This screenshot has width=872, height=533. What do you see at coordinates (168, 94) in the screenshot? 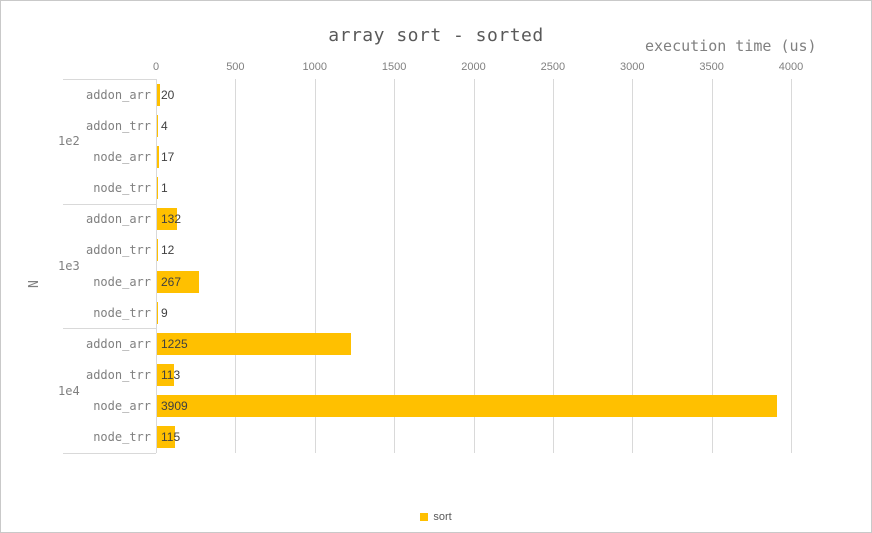
I see `data-label-1e2-addon_arr: 20` at bounding box center [168, 94].